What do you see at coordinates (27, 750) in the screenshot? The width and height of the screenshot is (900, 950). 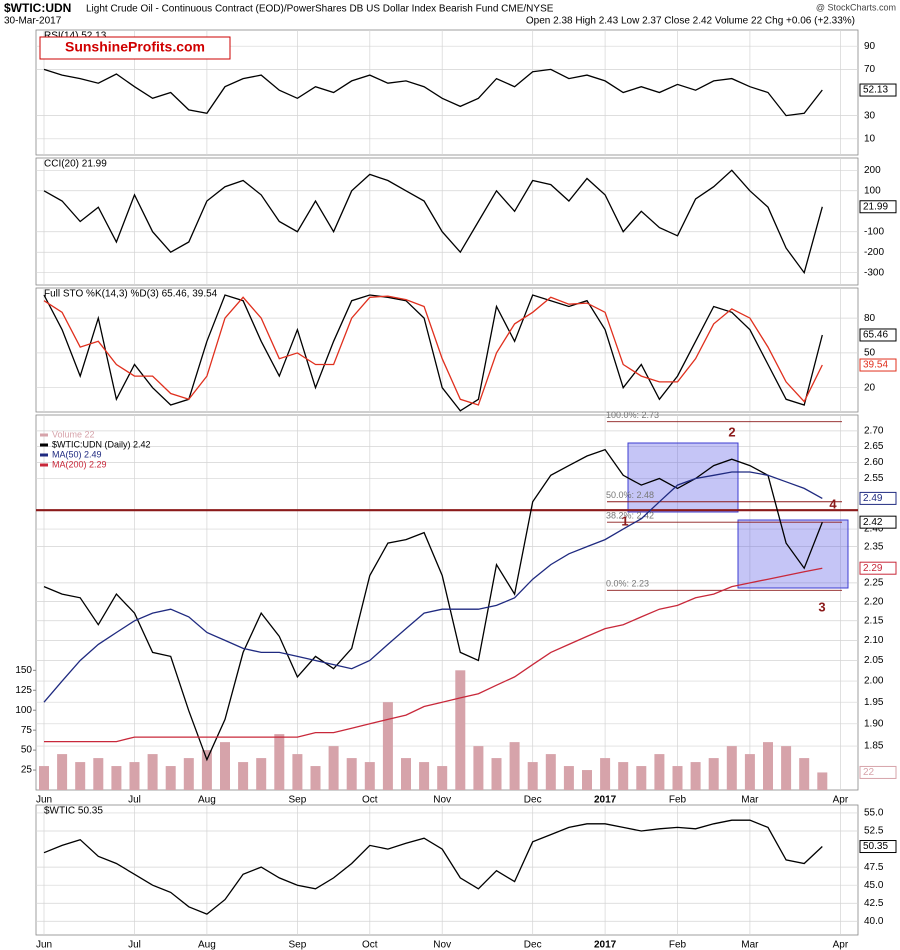 I see `y2-tick-label: 50` at bounding box center [27, 750].